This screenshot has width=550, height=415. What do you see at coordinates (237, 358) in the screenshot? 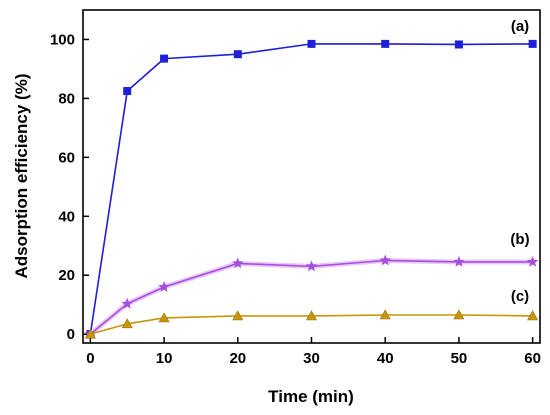
I see `x-tick-label: 20` at bounding box center [237, 358].